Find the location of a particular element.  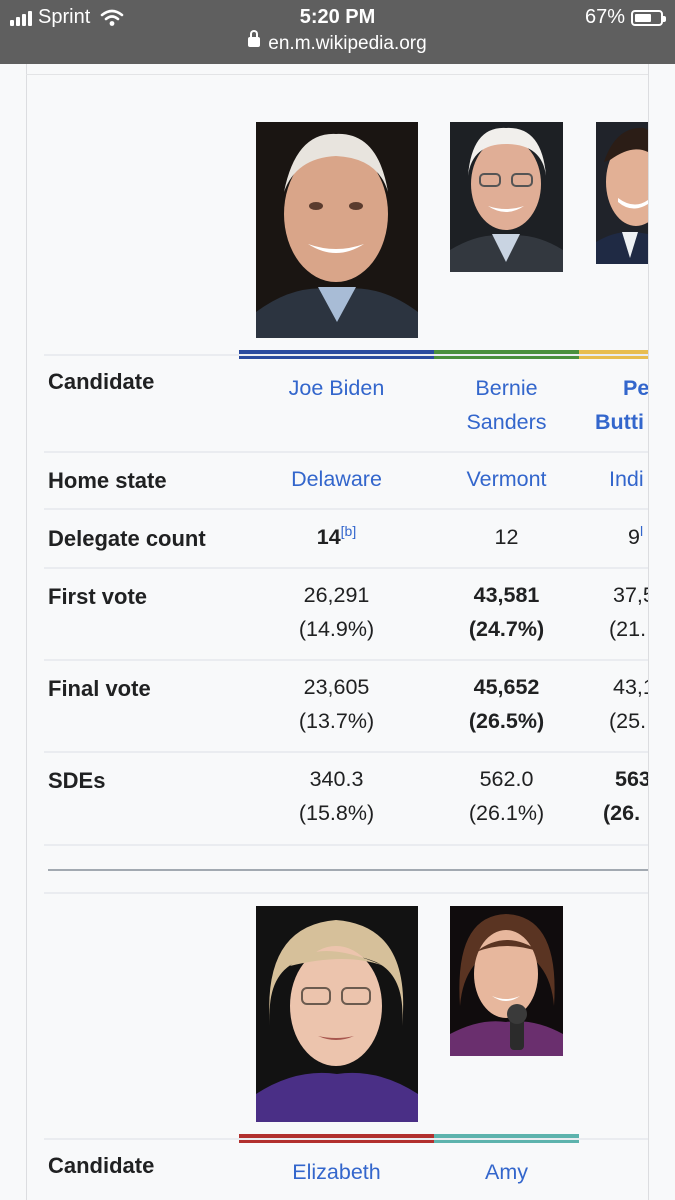

candidate-photo-buttigieg is located at coordinates (622, 193).